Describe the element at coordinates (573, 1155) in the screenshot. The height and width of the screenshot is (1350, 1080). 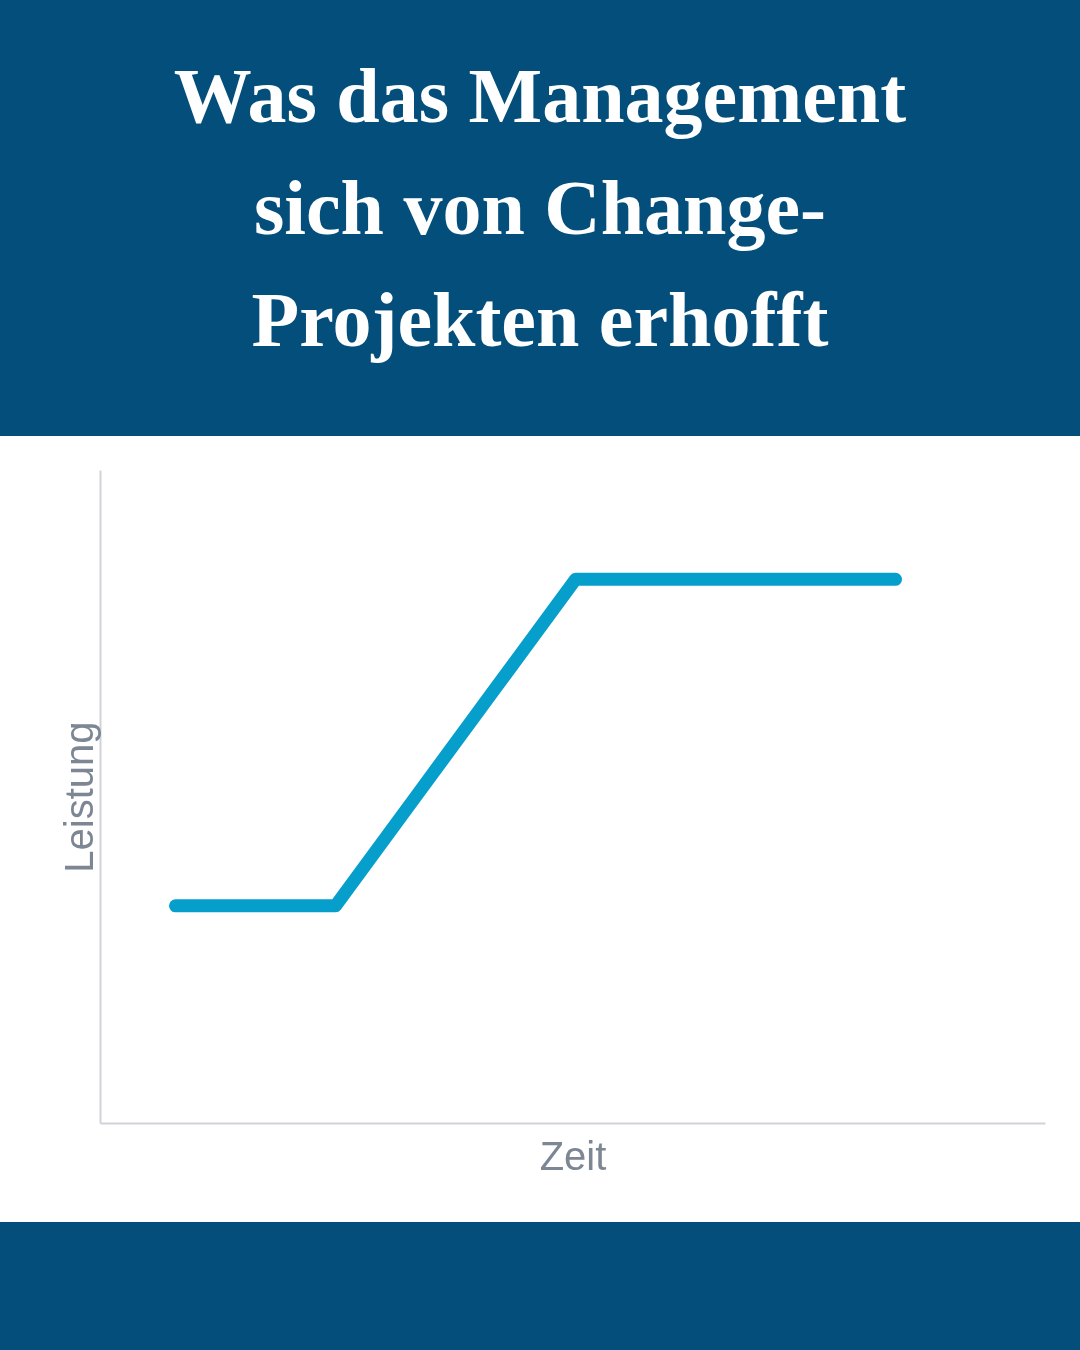
I see `x-axis-title: Zeit` at that location.